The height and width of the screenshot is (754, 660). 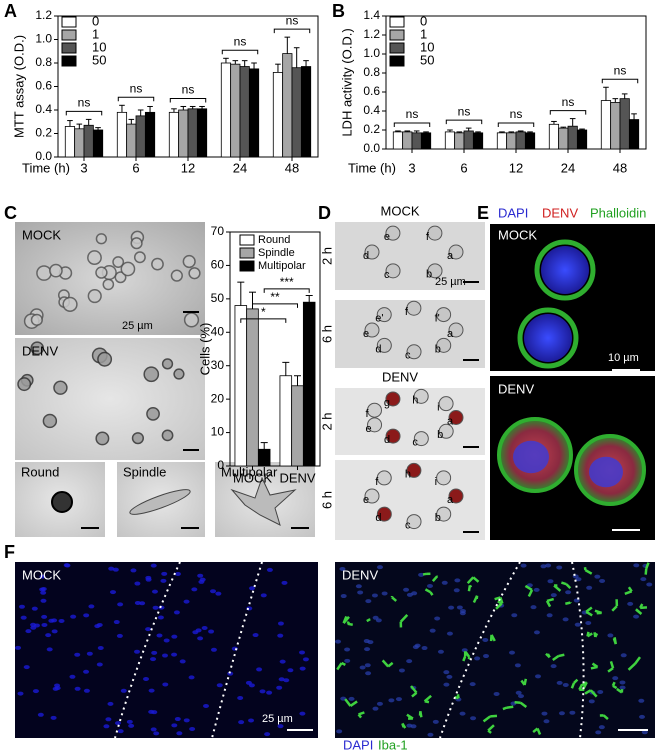 What do you see at coordinates (618, 212) in the screenshot?
I see `channel-label: Phalloidin` at bounding box center [618, 212].